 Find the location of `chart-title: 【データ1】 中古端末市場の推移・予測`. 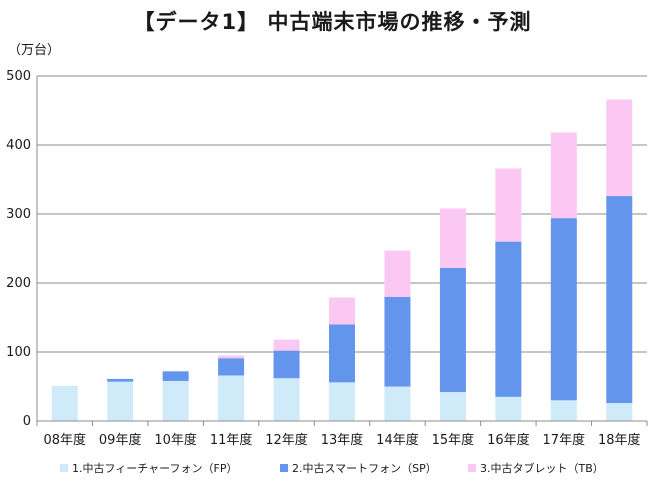

chart-title: 【データ1】 中古端末市場の推移・予測 is located at coordinates (332, 22).